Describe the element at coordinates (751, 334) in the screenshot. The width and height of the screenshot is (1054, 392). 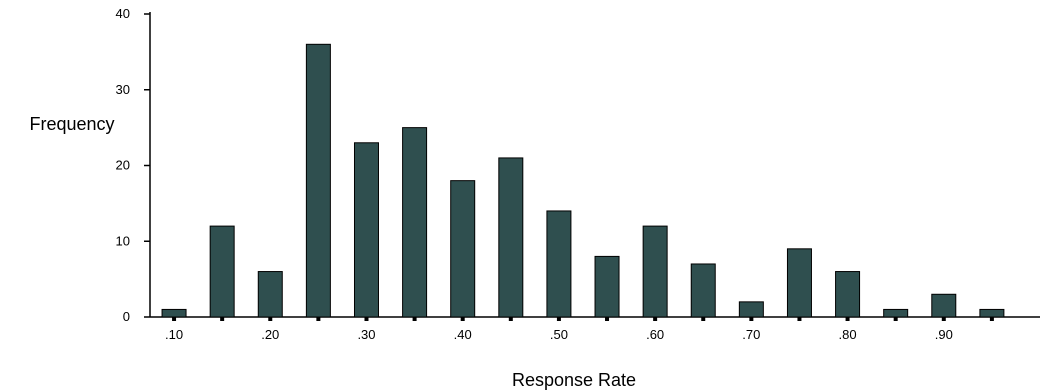
I see `x-tick-label: .70` at that location.